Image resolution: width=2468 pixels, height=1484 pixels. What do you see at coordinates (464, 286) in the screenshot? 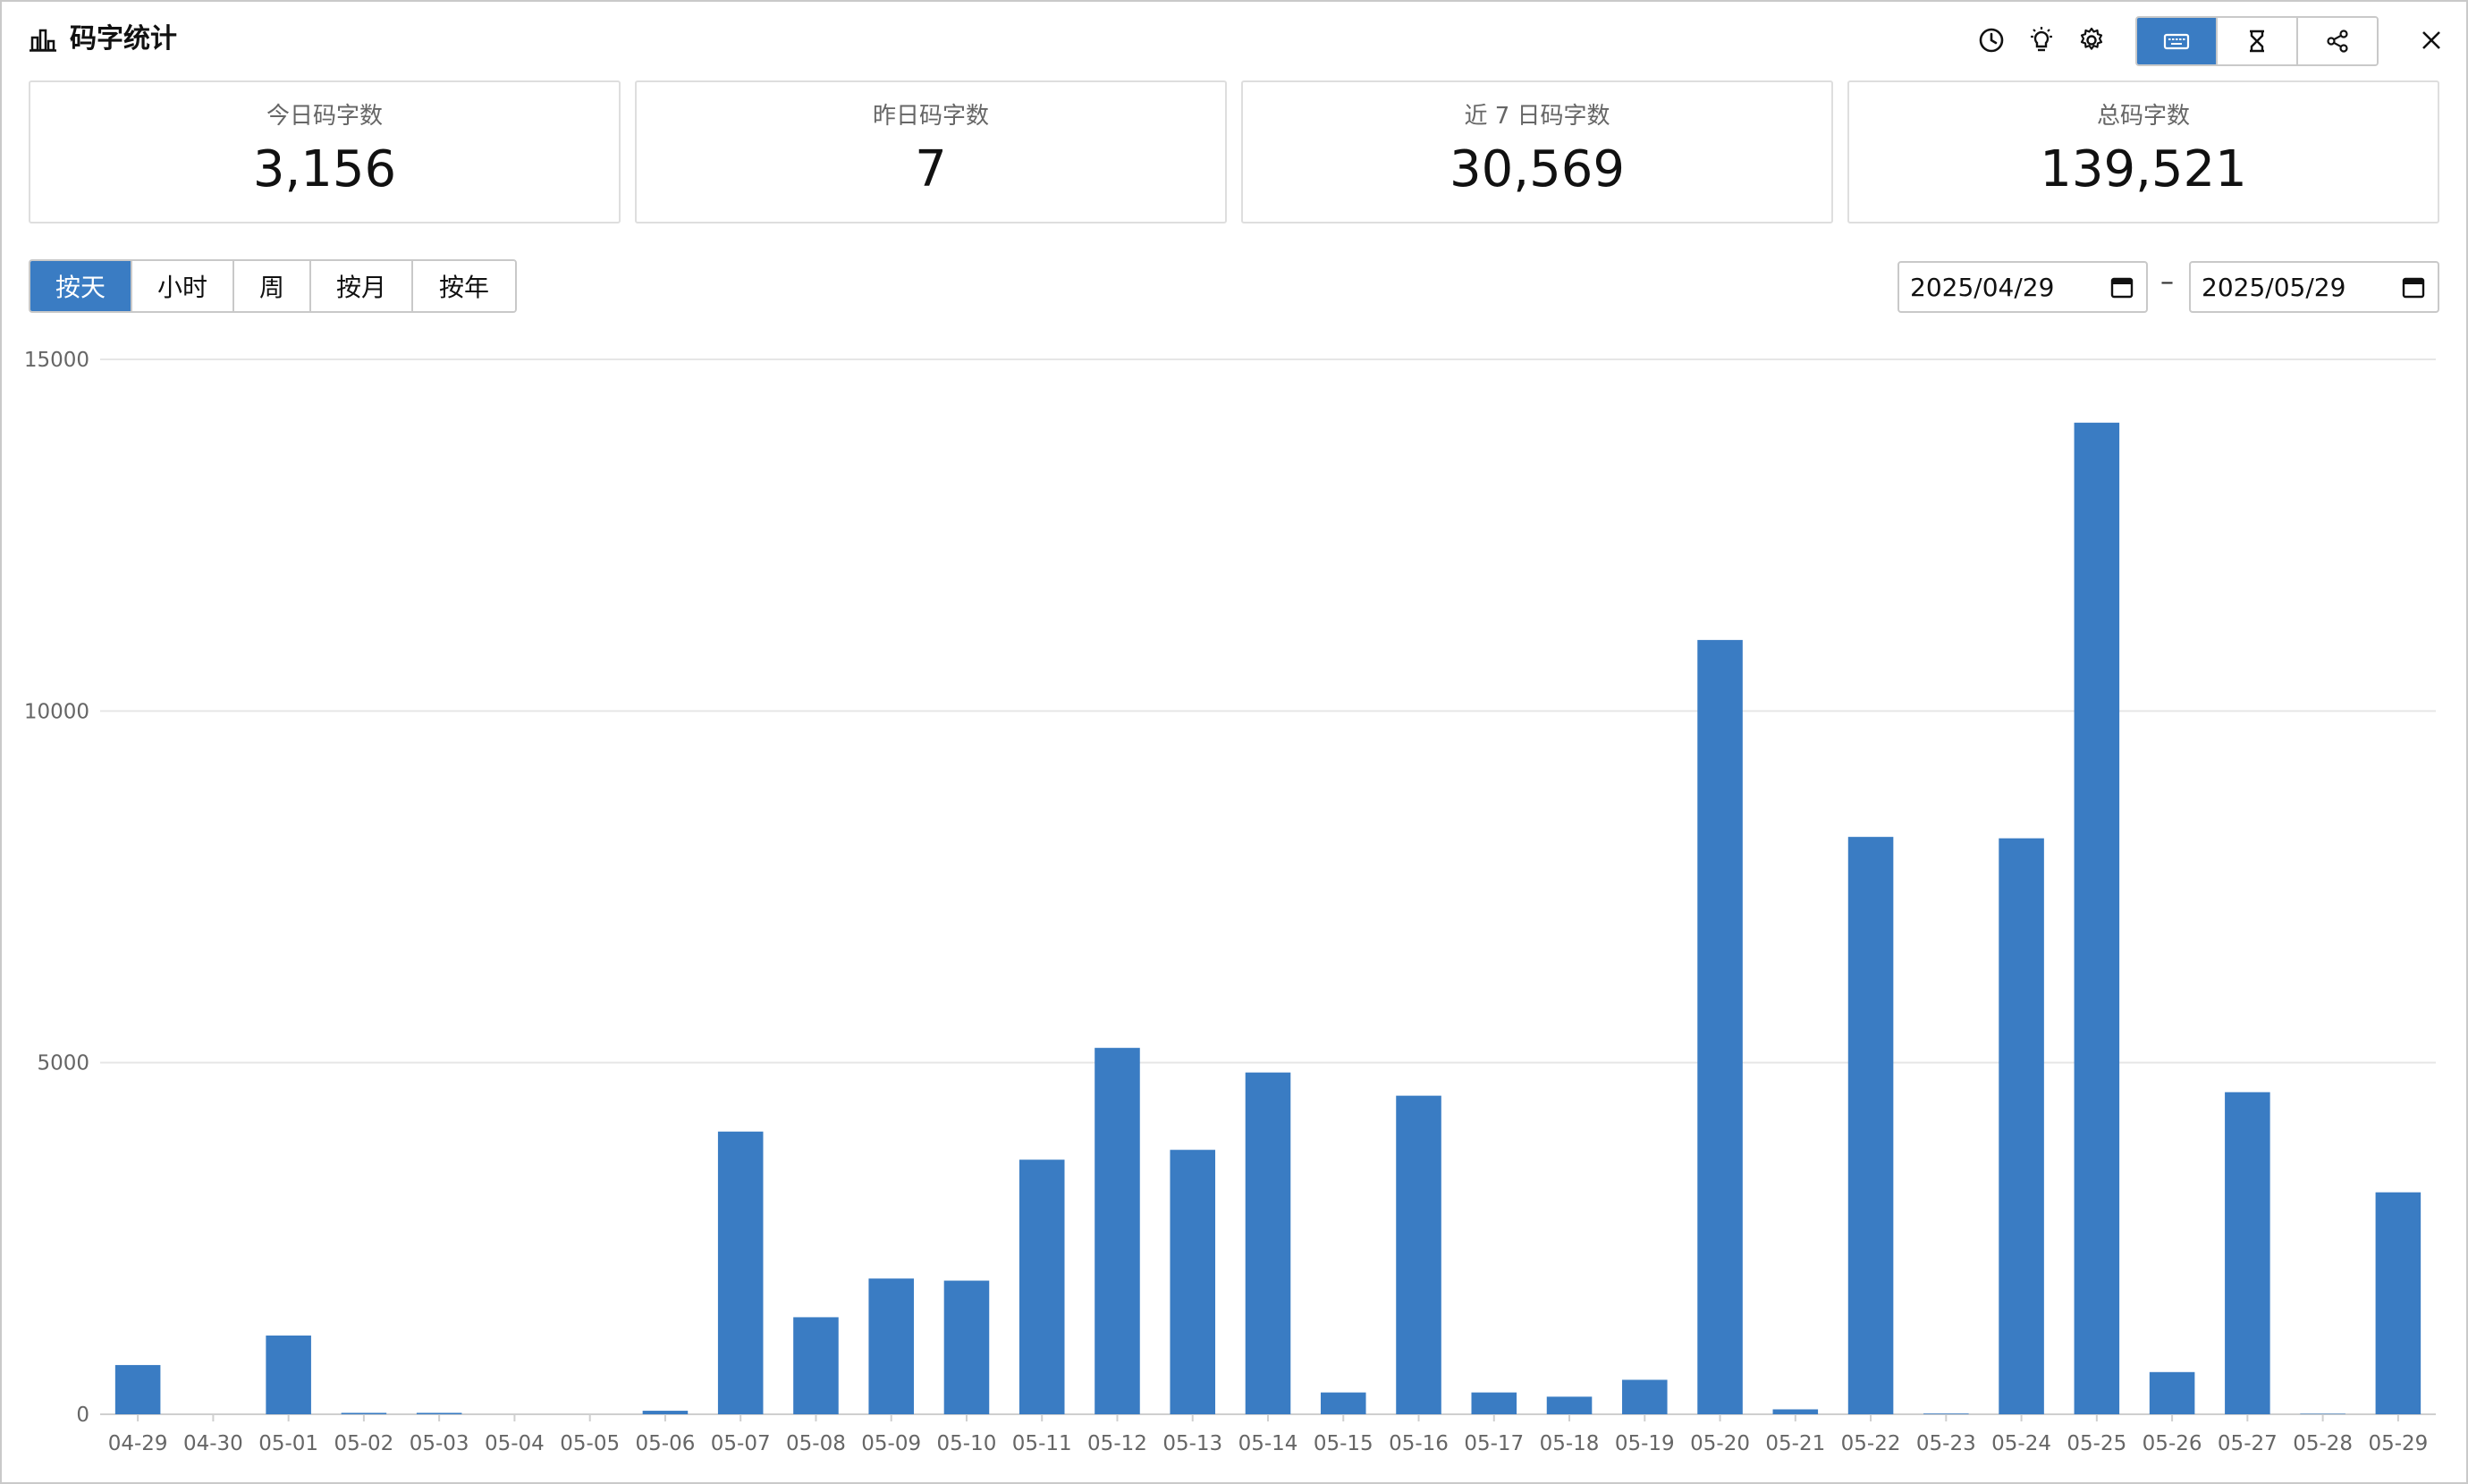
I see `tab-year: 按年` at bounding box center [464, 286].